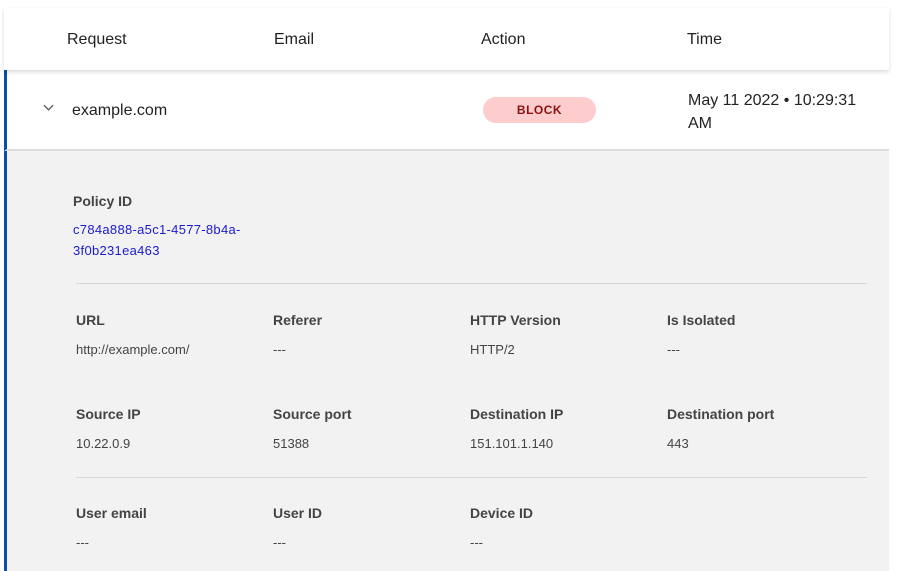 The image size is (897, 571). Describe the element at coordinates (108, 414) in the screenshot. I see `source-ip-label: Source IP` at that location.